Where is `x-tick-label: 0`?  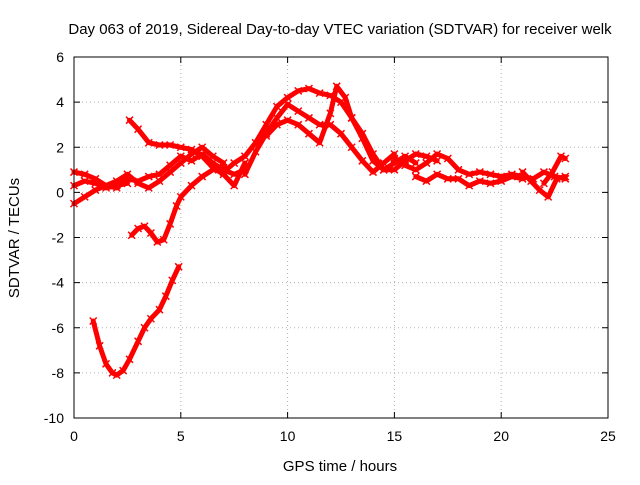 x-tick-label: 0 is located at coordinates (74, 436).